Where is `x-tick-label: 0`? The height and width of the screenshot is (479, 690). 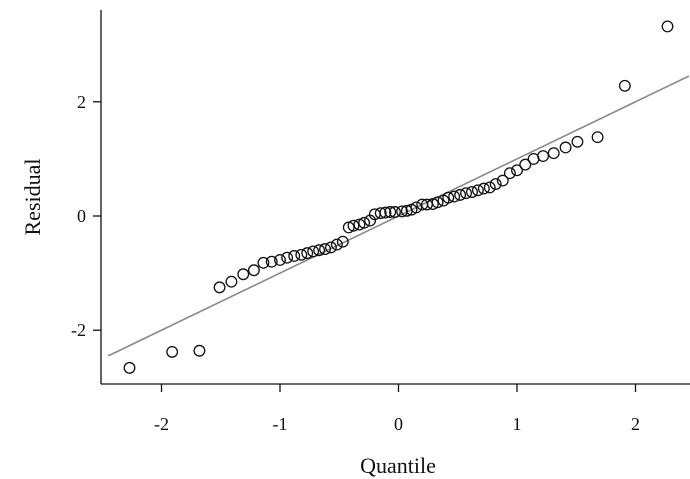 x-tick-label: 0 is located at coordinates (398, 424).